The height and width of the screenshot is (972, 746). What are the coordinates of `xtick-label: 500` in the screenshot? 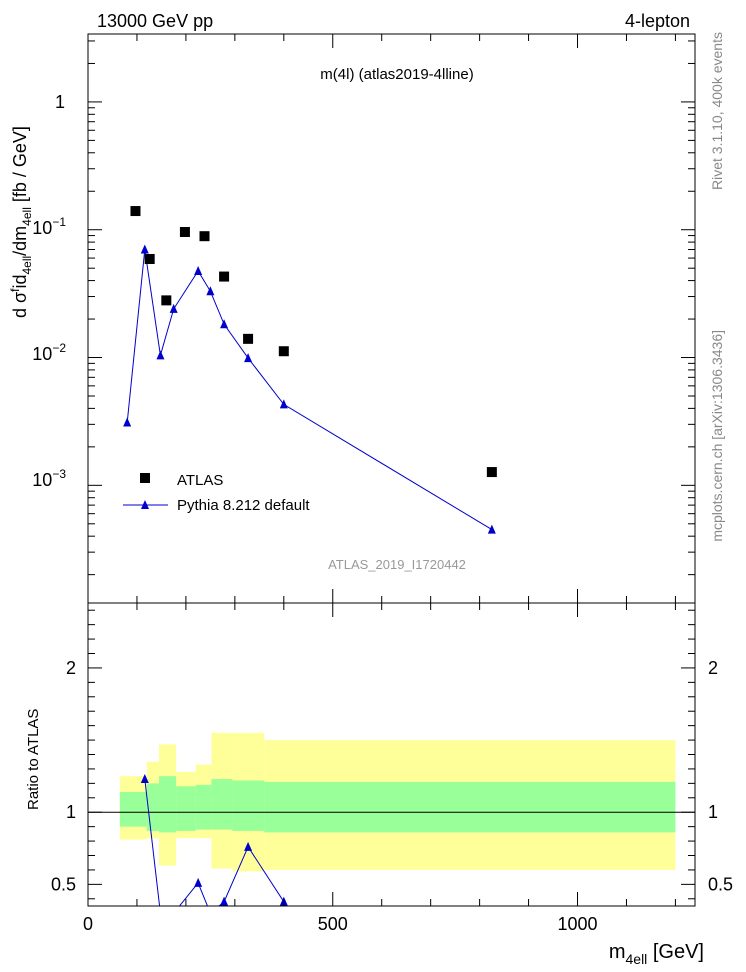 It's located at (333, 924).